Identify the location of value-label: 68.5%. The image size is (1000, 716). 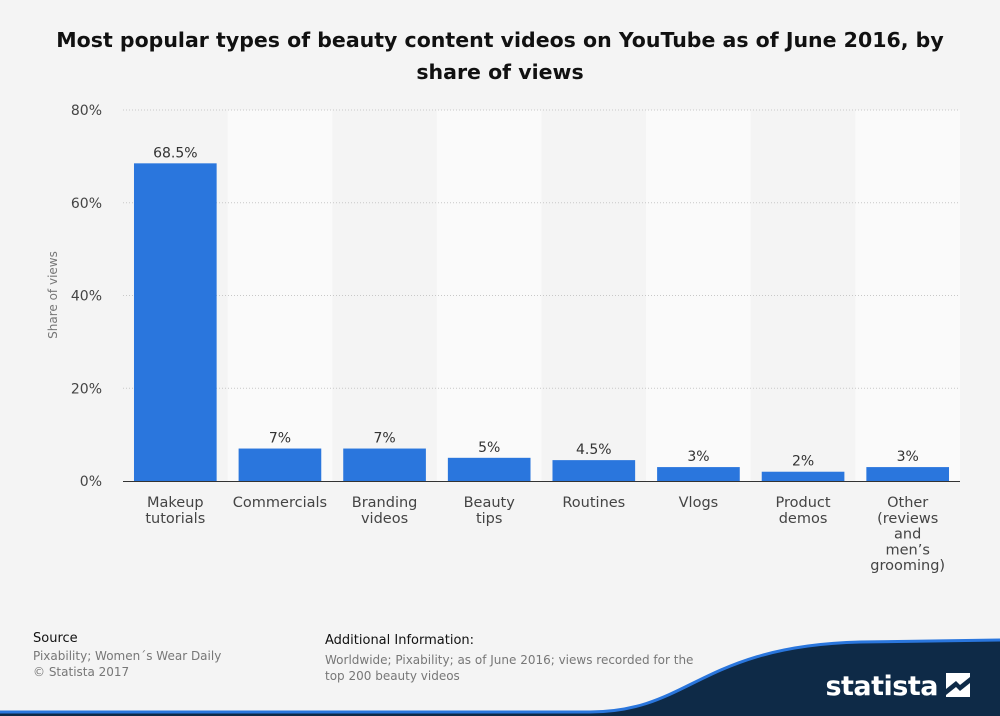
(175, 153).